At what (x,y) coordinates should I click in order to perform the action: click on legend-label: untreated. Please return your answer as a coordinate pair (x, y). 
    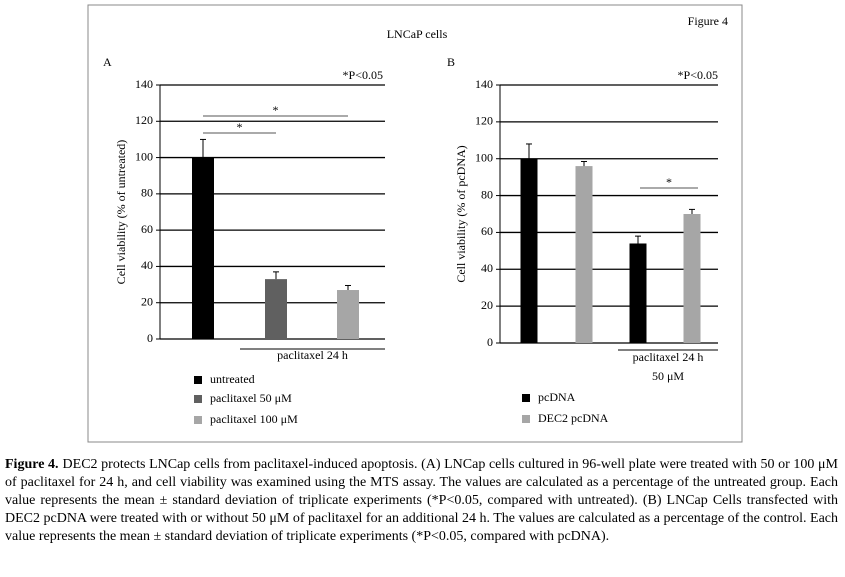
    Looking at the image, I should click on (232, 379).